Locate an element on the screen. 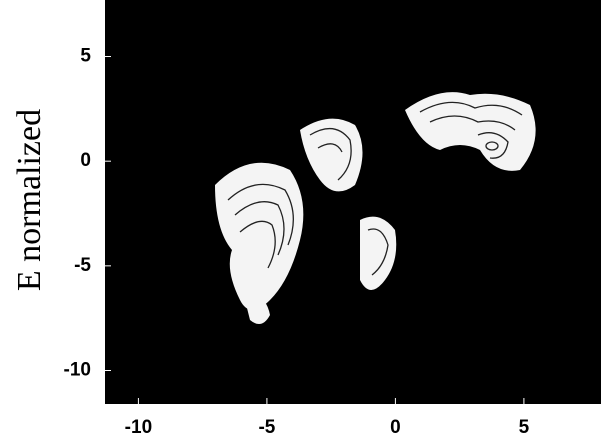 Image resolution: width=601 pixels, height=444 pixels. x-tick-label: 5 is located at coordinates (524, 427).